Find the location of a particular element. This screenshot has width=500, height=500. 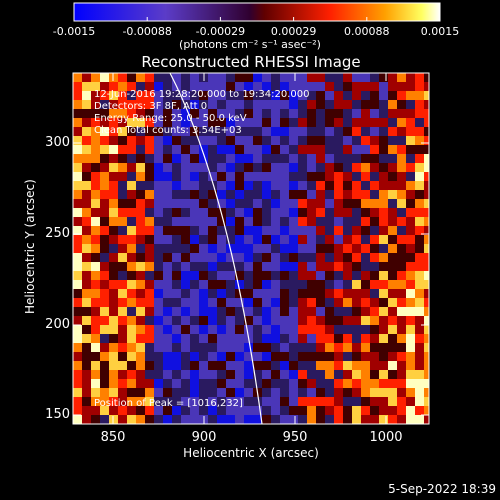

y-tick-label: 300 is located at coordinates (57, 142).